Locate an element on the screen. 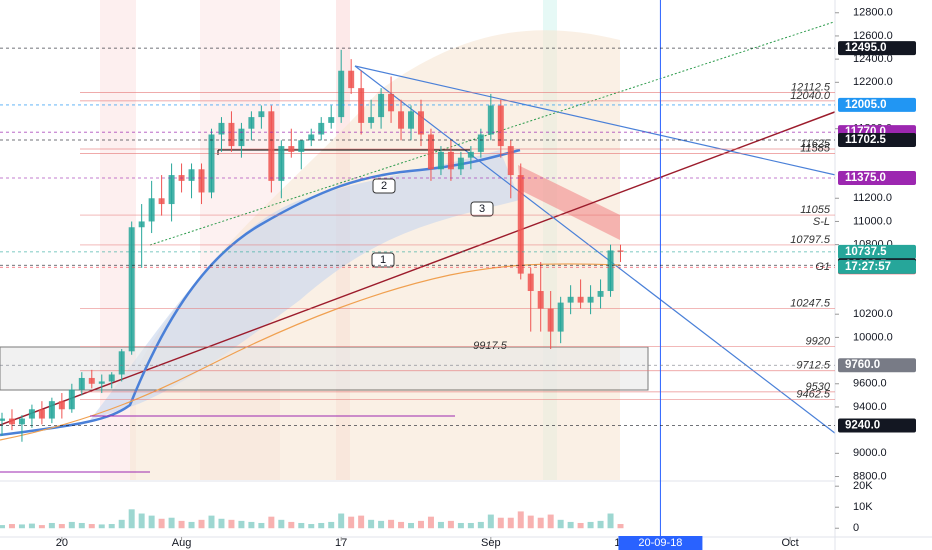 This screenshot has height=550, width=932. volume-tick-label: 0 is located at coordinates (856, 528).